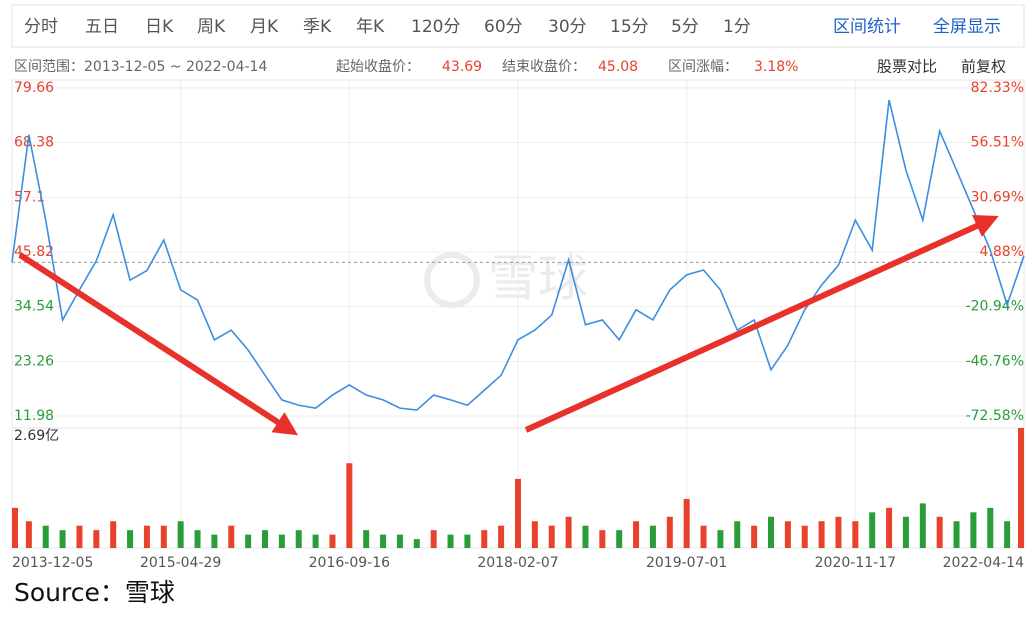  Describe the element at coordinates (686, 563) in the screenshot. I see `x-tick-label: 2019-07-01` at that location.